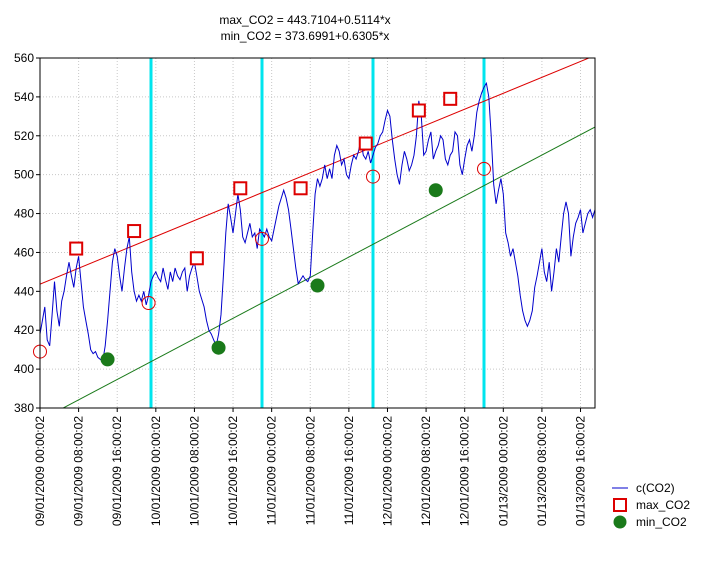 The width and height of the screenshot is (715, 561). Describe the element at coordinates (156, 471) in the screenshot. I see `x-tick-label: 10/01/2009 00:00:02` at that location.